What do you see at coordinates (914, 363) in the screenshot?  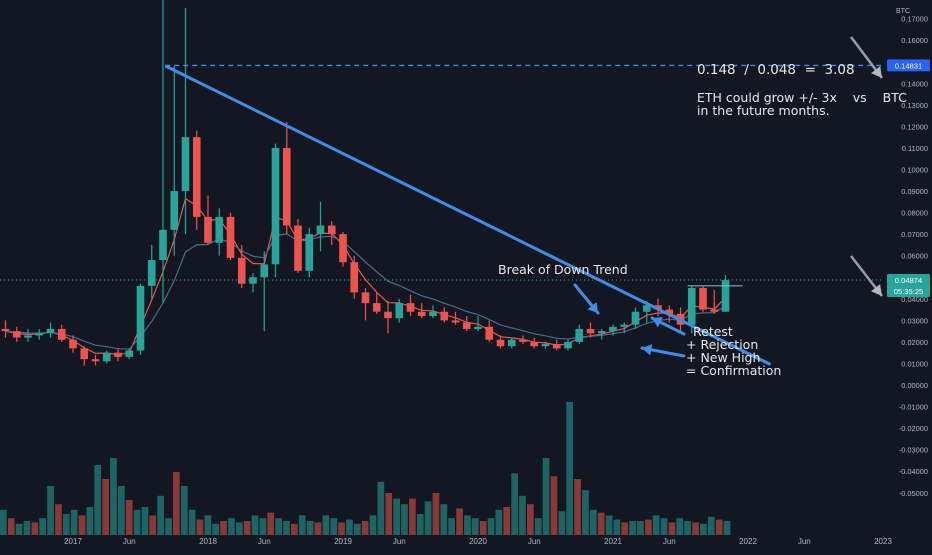 I see `price-tick-label: 0.01000` at bounding box center [914, 363].